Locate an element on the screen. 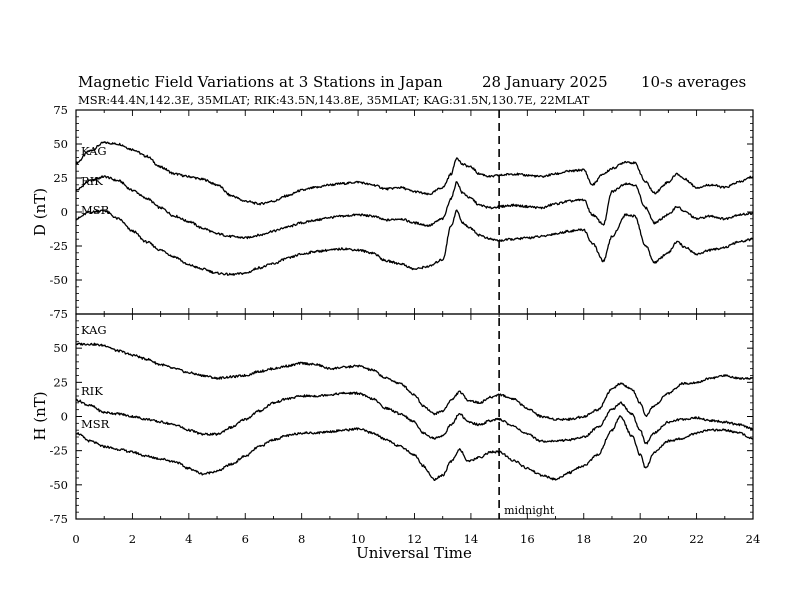 The width and height of the screenshot is (792, 612). midnight-label: midnight is located at coordinates (529, 510).